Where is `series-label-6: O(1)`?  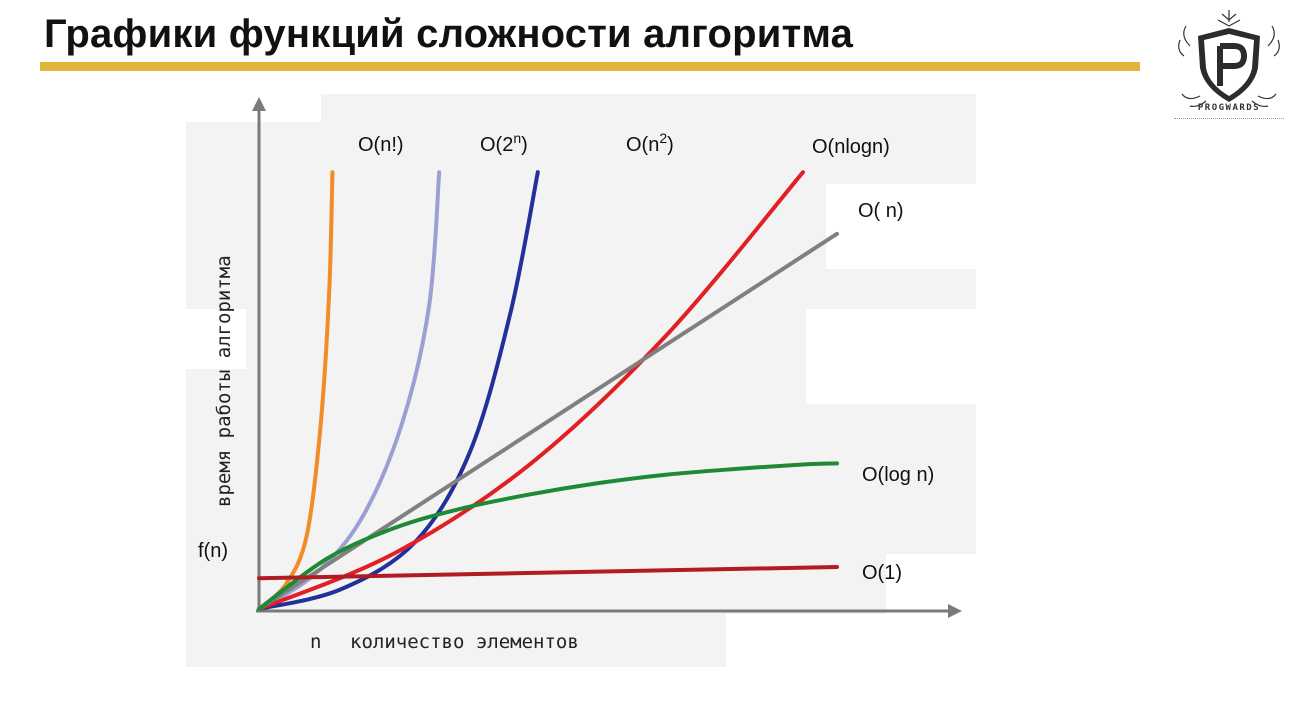 series-label-6: O(1) is located at coordinates (882, 573).